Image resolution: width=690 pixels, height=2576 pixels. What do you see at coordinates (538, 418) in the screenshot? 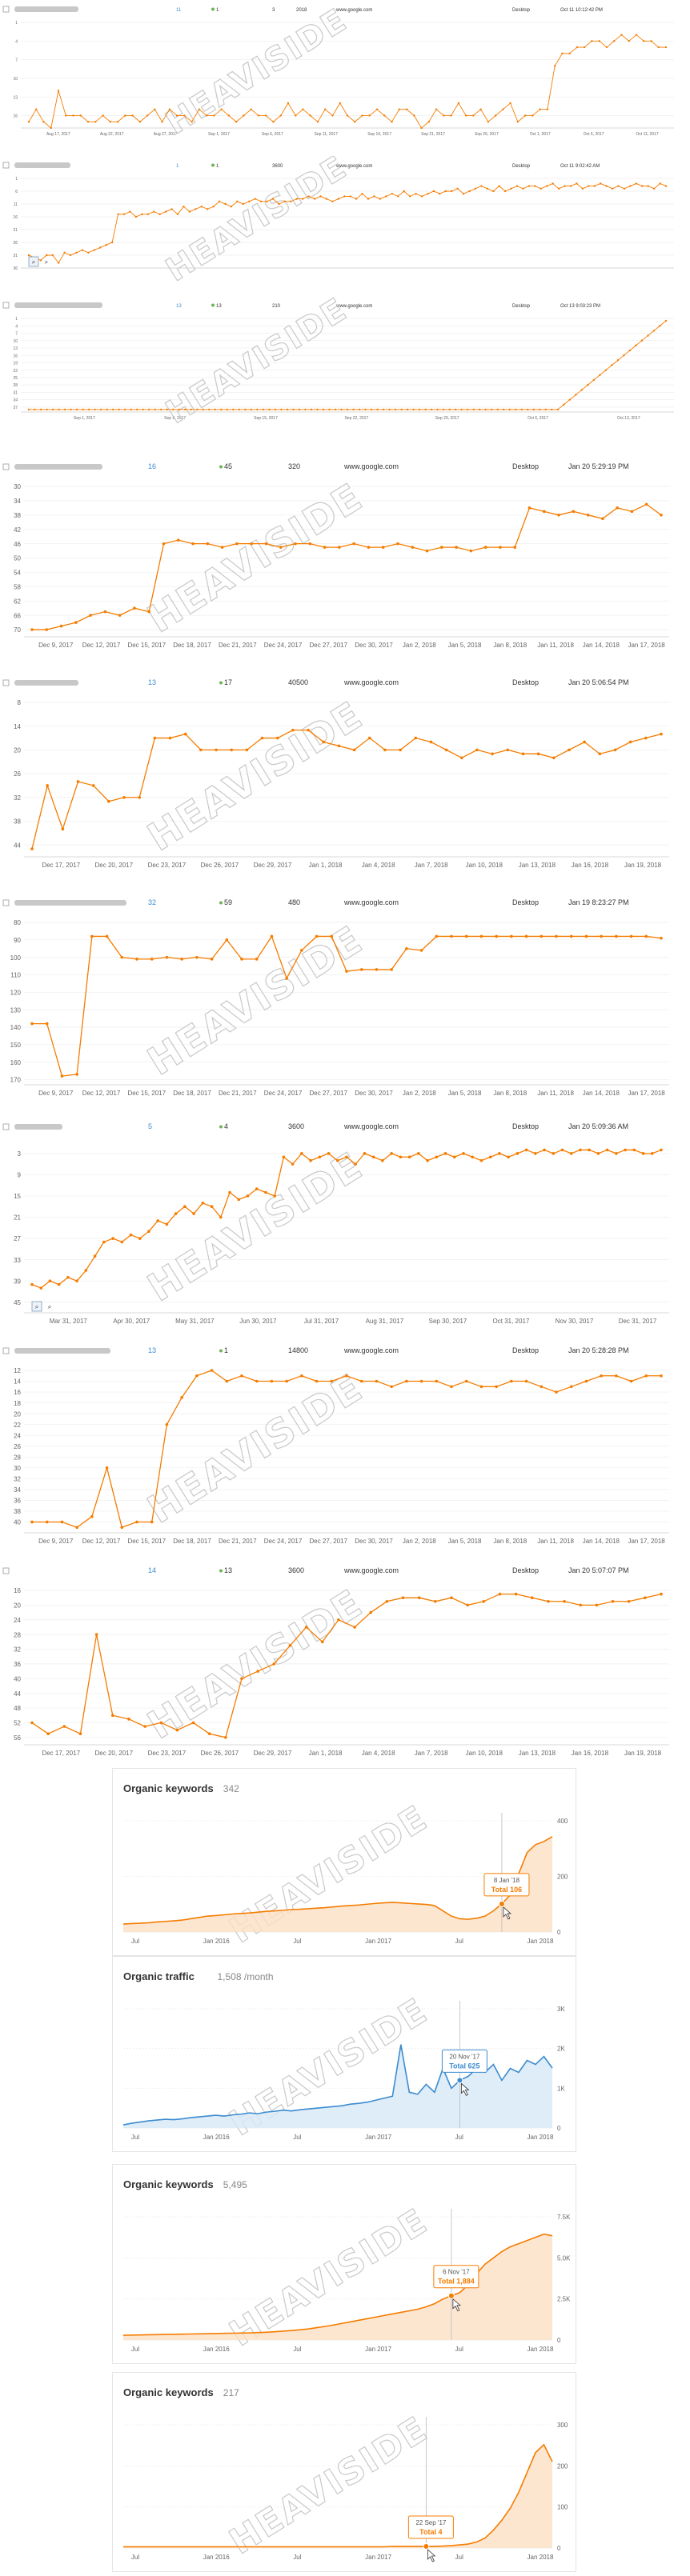
I see `x-tick-label: Oct 6, 2017` at bounding box center [538, 418].